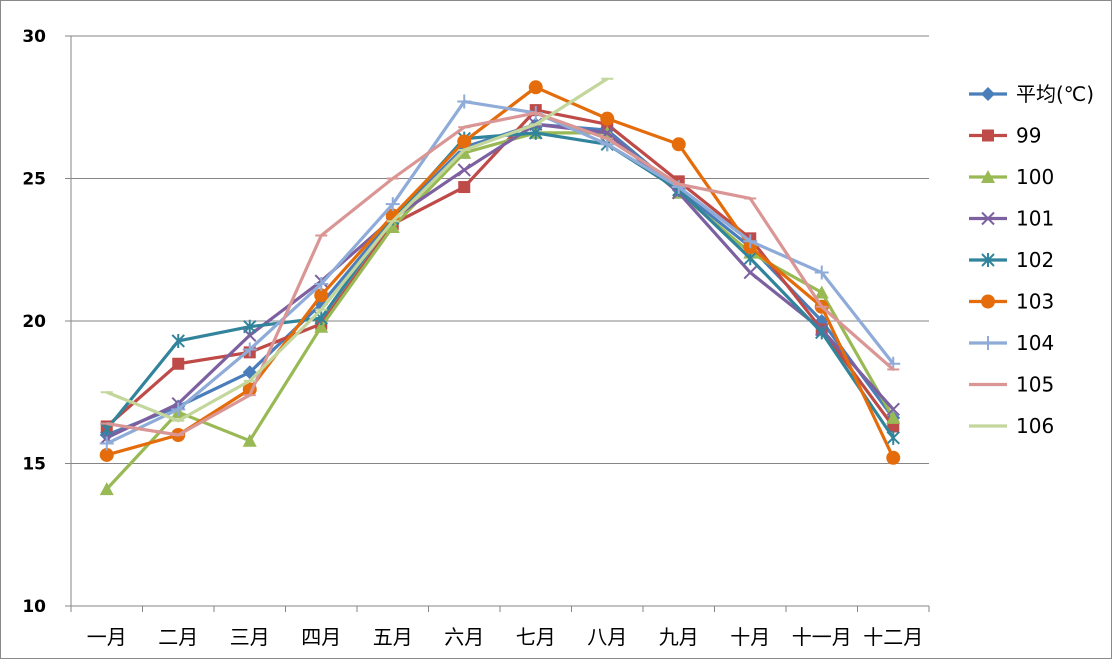  Describe the element at coordinates (679, 637) in the screenshot. I see `x-tick-label: 九月` at that location.